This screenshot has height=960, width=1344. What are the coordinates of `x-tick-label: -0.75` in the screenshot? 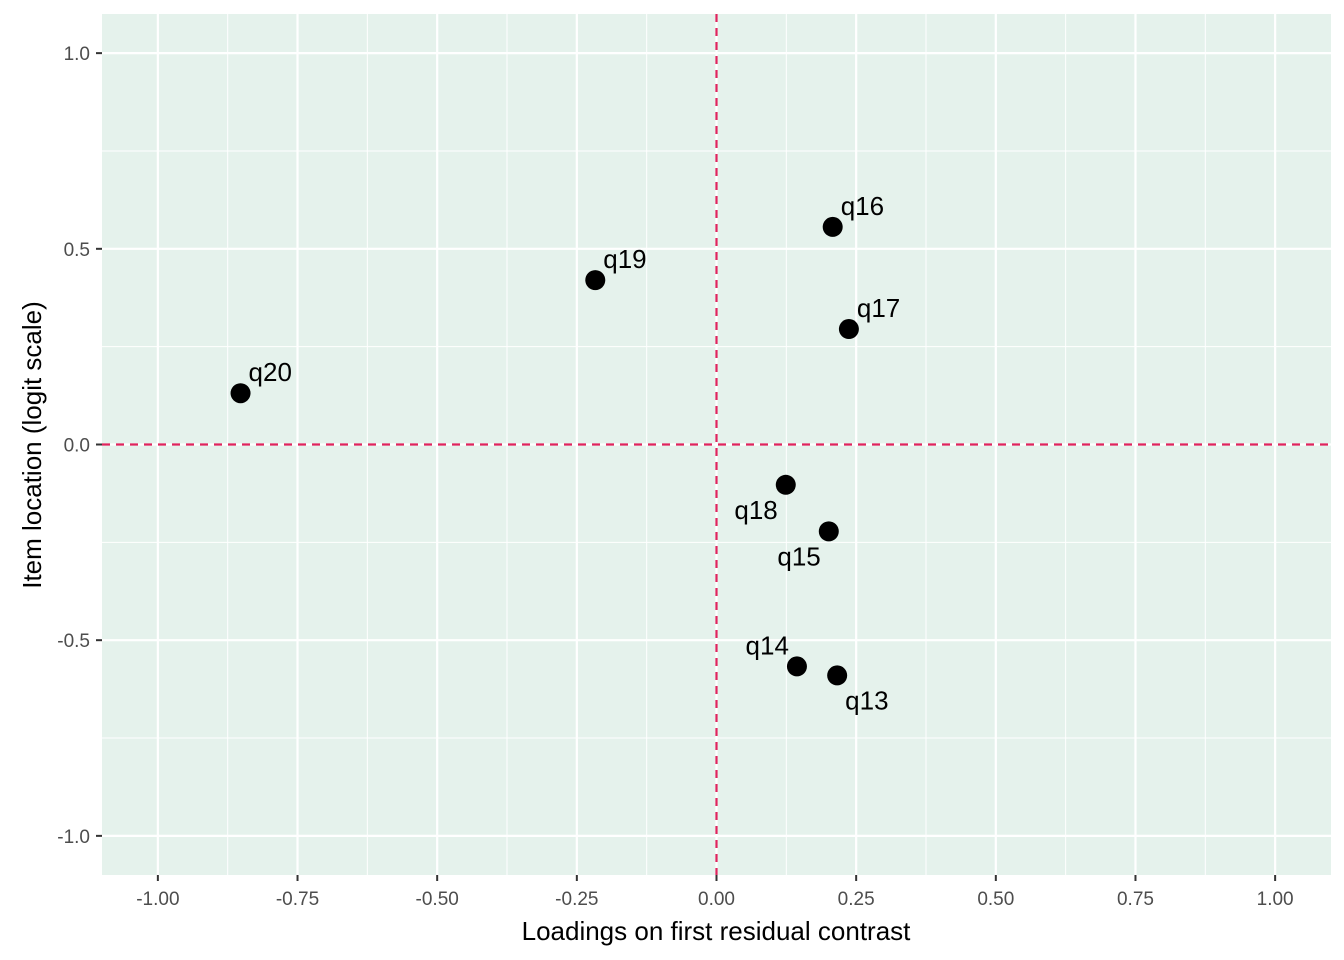 It's located at (297, 899).